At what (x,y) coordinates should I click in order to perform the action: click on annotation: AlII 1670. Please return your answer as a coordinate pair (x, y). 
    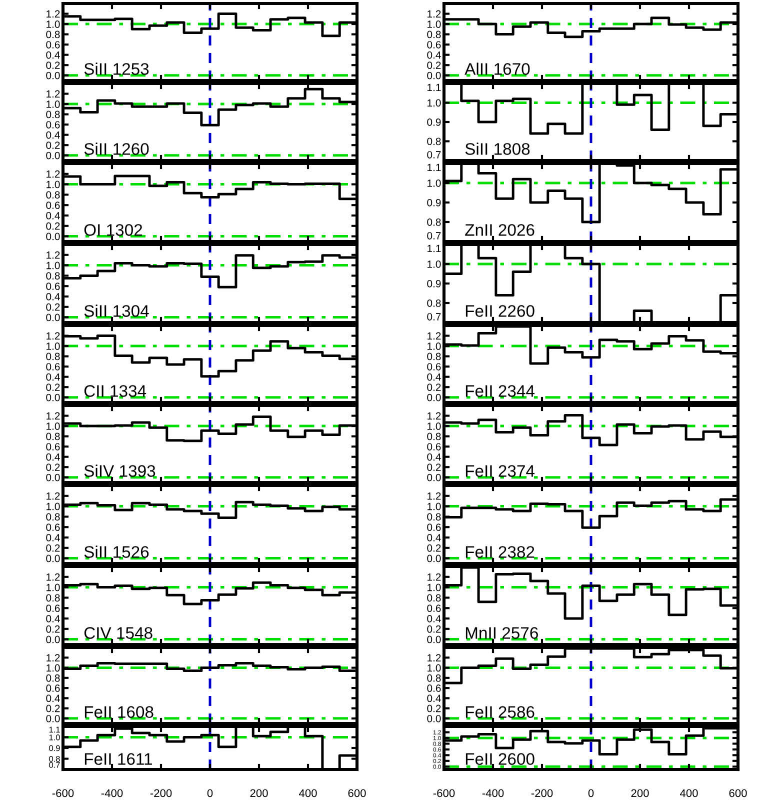
    Looking at the image, I should click on (497, 68).